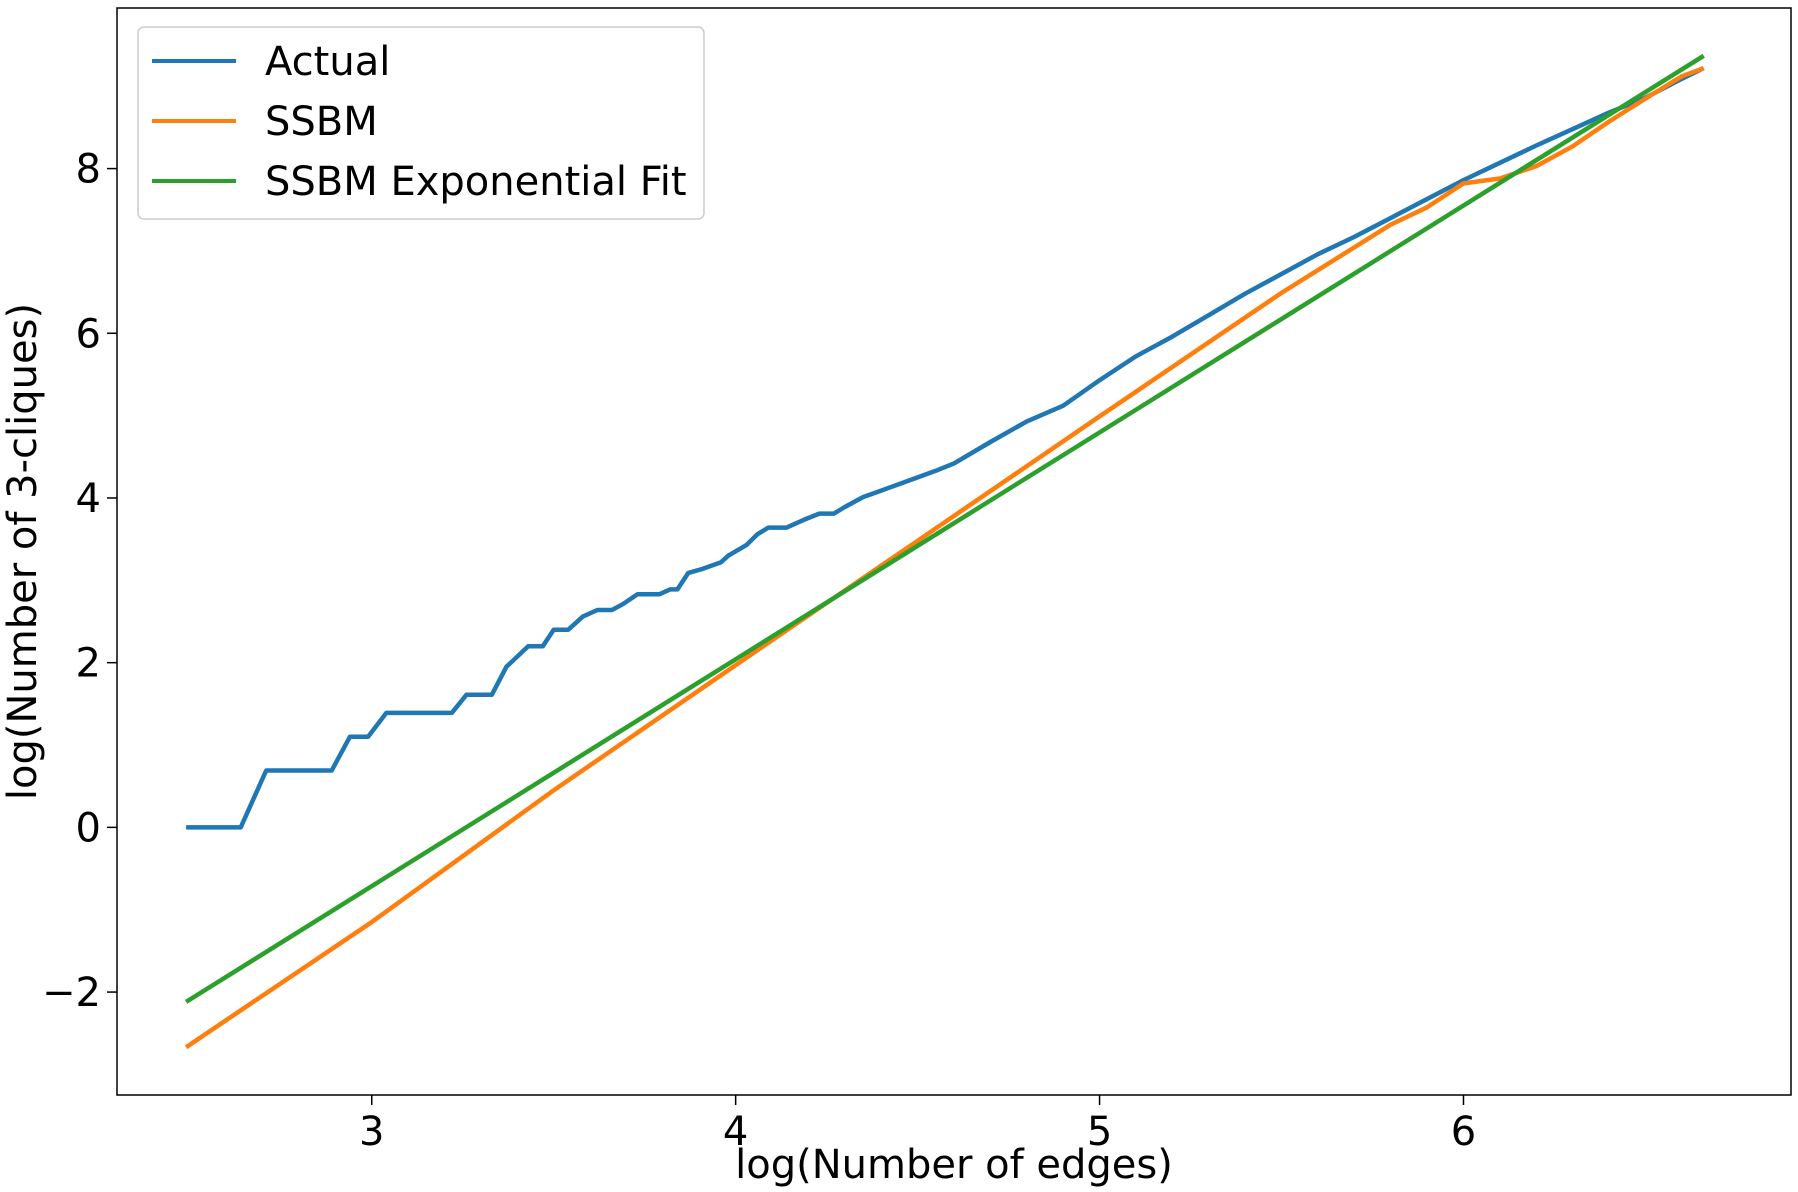  Describe the element at coordinates (1099, 1132) in the screenshot. I see `x-tick-label: 5` at that location.